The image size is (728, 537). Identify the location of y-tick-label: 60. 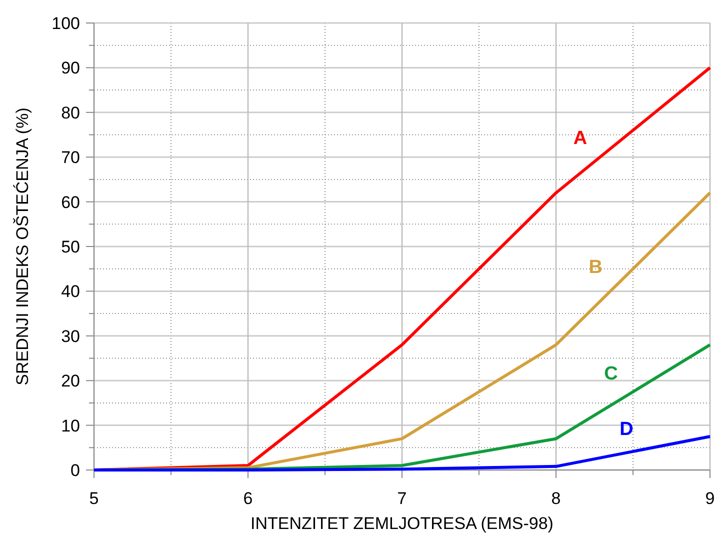
(70, 202).